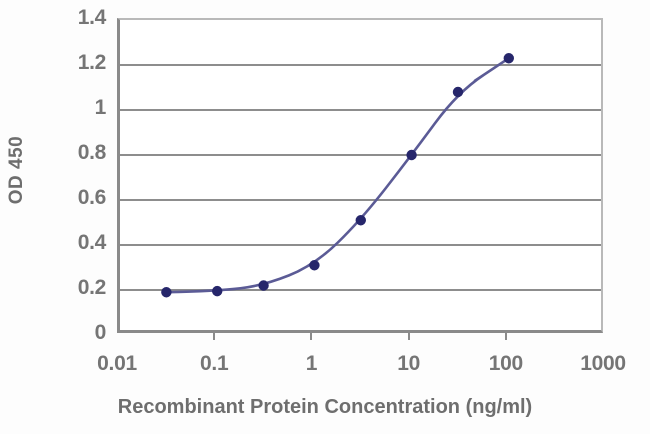 The width and height of the screenshot is (650, 434). I want to click on y-axis-tick-label: 0.6, so click(92, 197).